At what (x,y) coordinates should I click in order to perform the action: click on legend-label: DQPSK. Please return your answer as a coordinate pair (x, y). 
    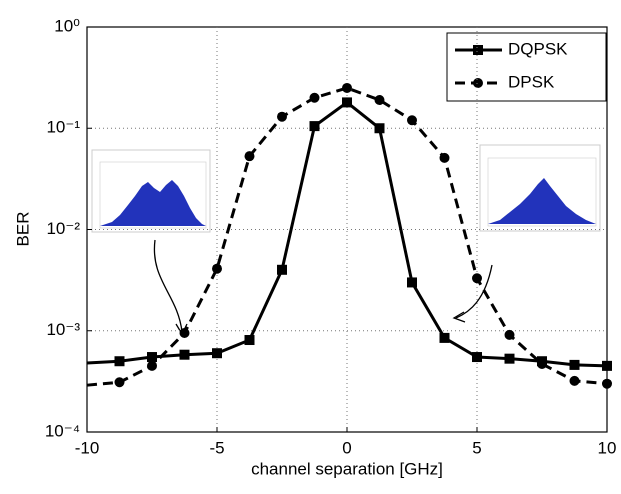
    Looking at the image, I should click on (538, 48).